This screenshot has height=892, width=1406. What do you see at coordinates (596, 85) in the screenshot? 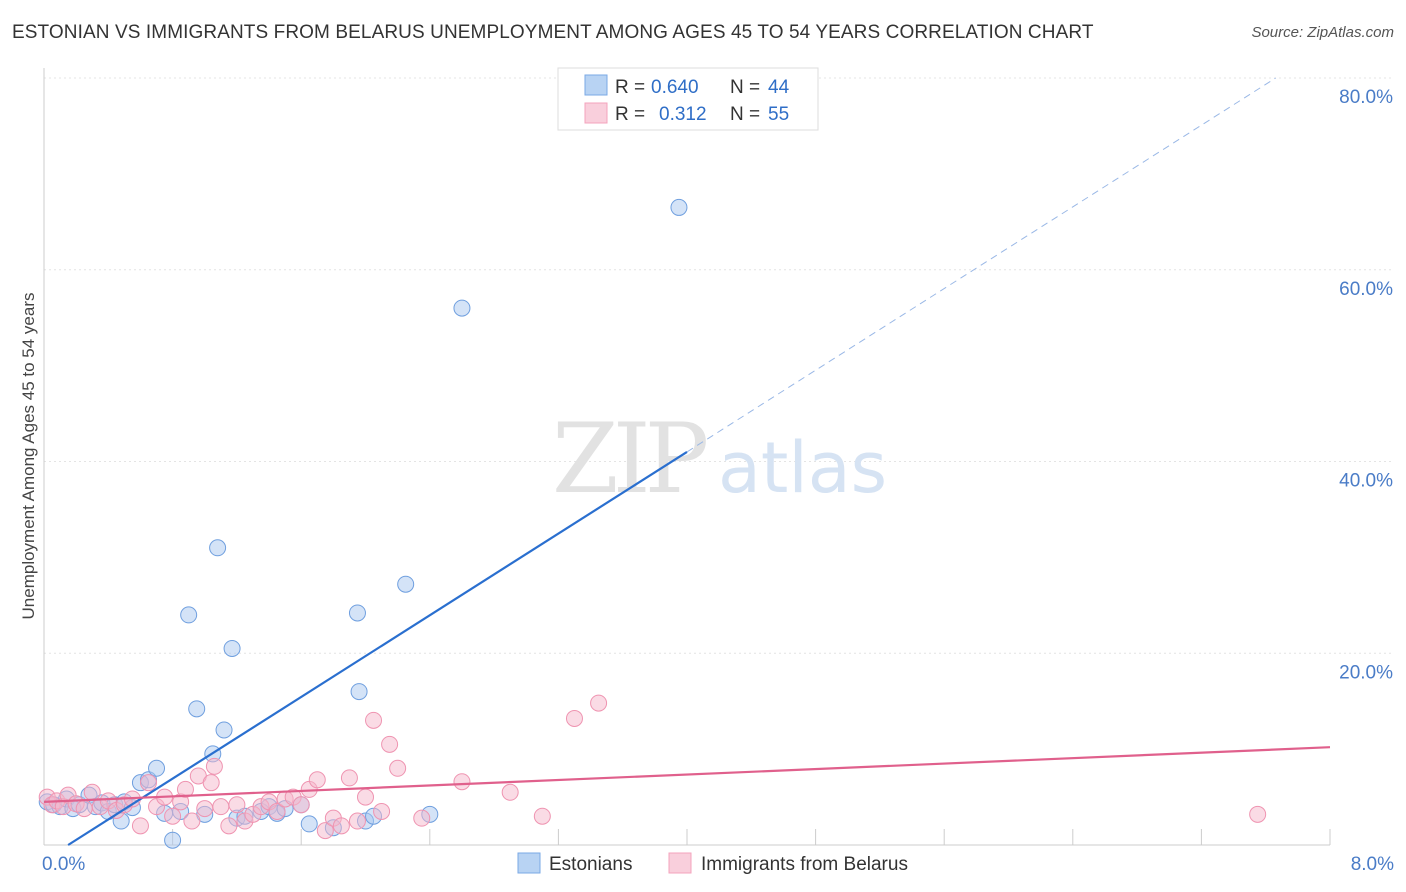
I see `legend-swatch-estonians` at bounding box center [596, 85].